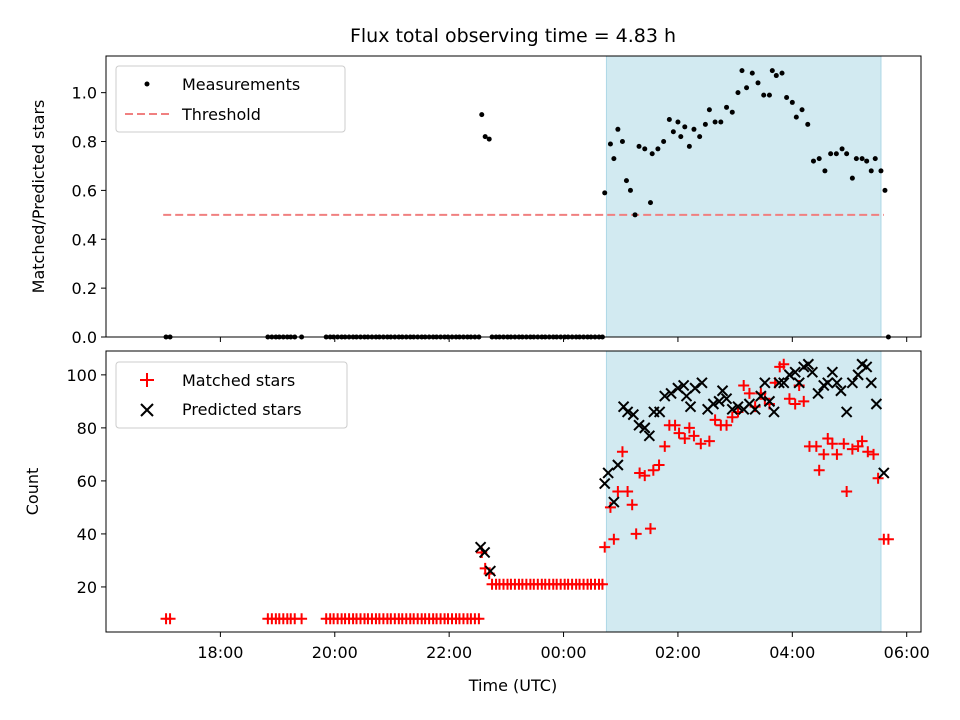  I want to click on y-tick-label: 0.2, so click(84, 288).